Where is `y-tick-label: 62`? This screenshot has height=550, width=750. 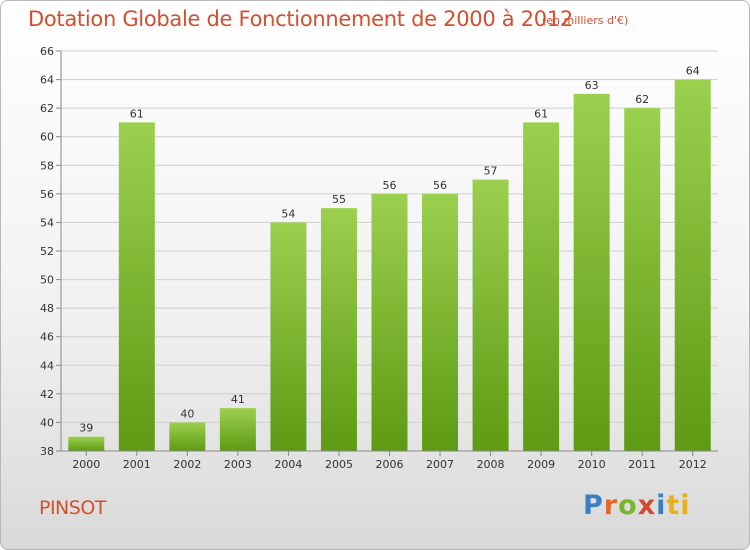 y-tick-label: 62 is located at coordinates (47, 108).